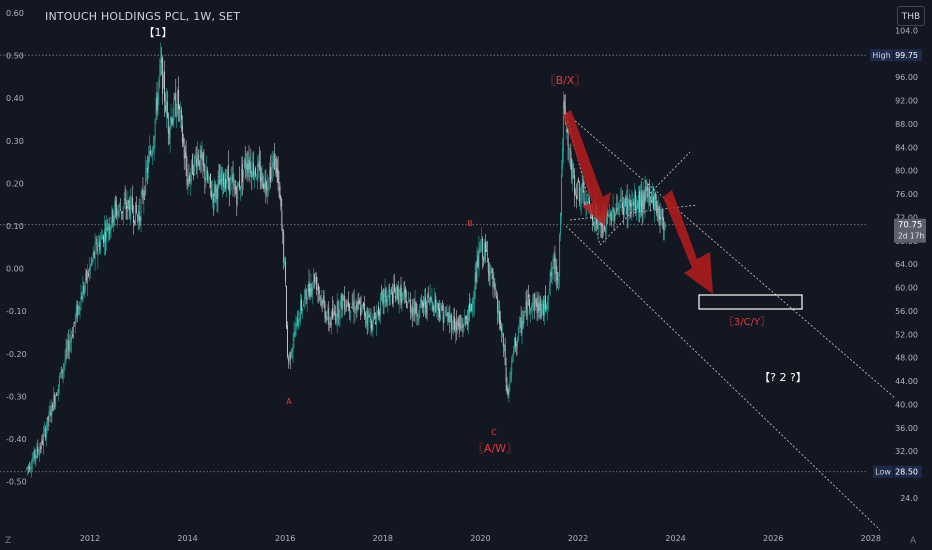 The width and height of the screenshot is (932, 550). Describe the element at coordinates (16, 396) in the screenshot. I see `left-axis-tick: -0.30` at that location.